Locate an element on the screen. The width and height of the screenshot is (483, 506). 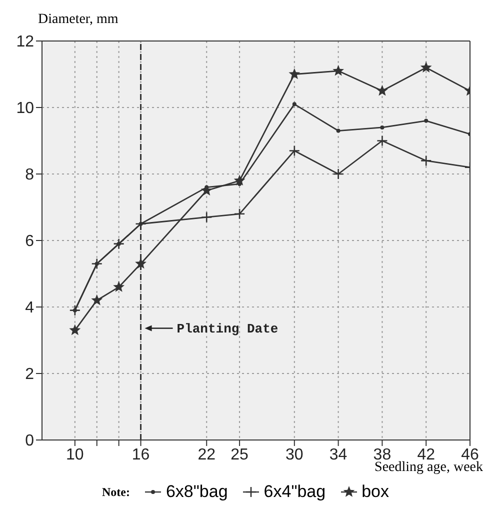
ref-line-label: Planting Date is located at coordinates (227, 328).